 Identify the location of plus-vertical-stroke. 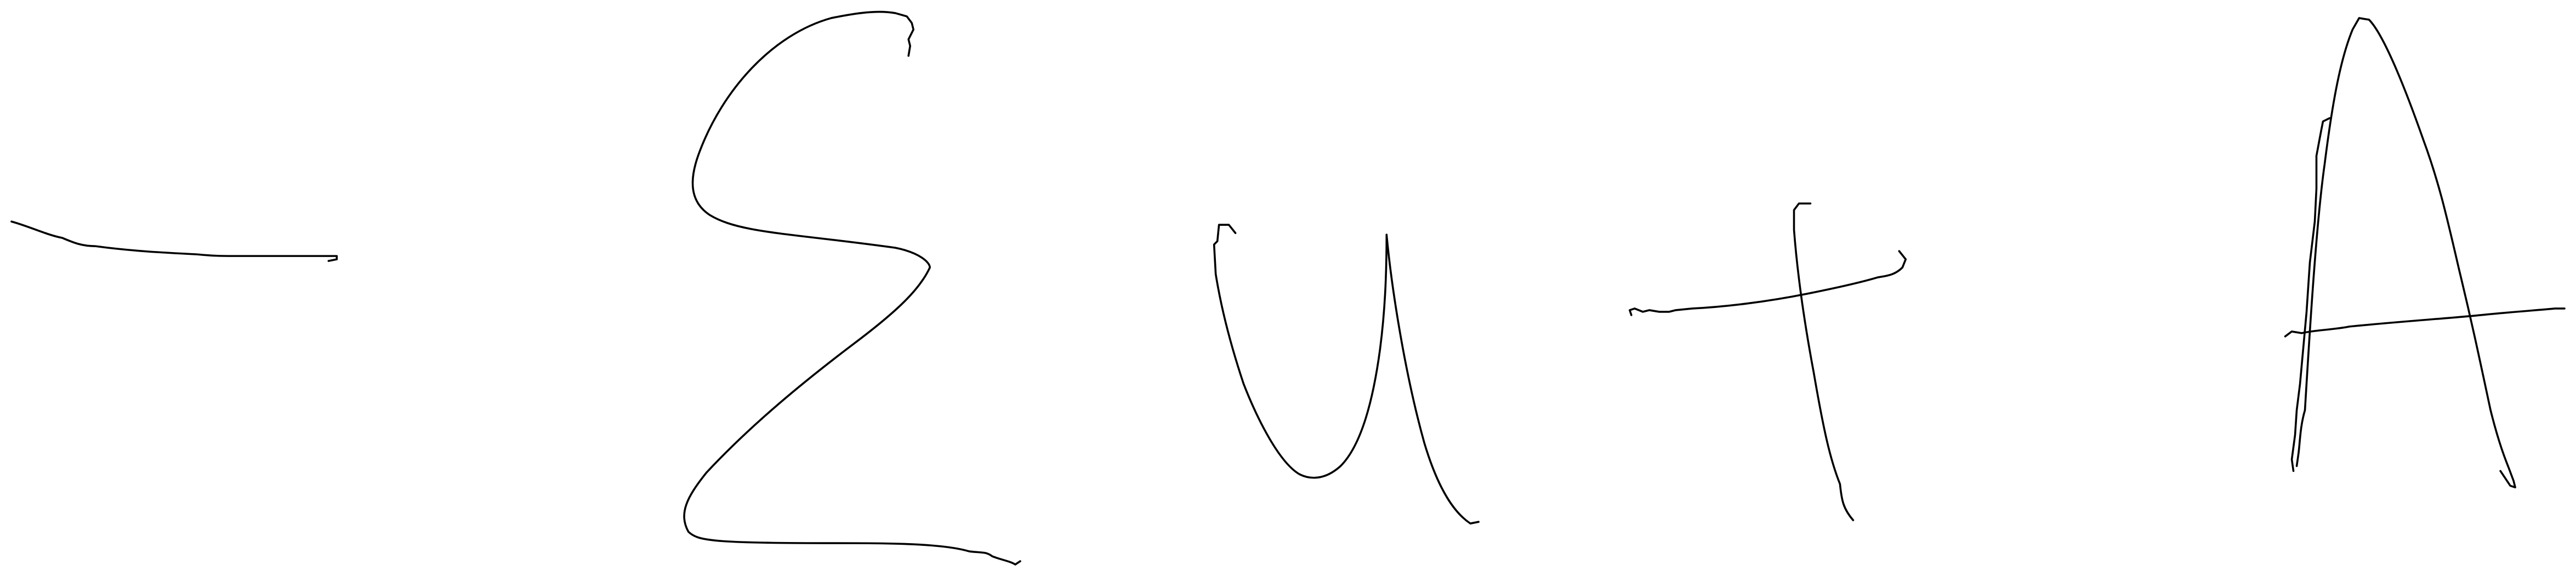
(1824, 361).